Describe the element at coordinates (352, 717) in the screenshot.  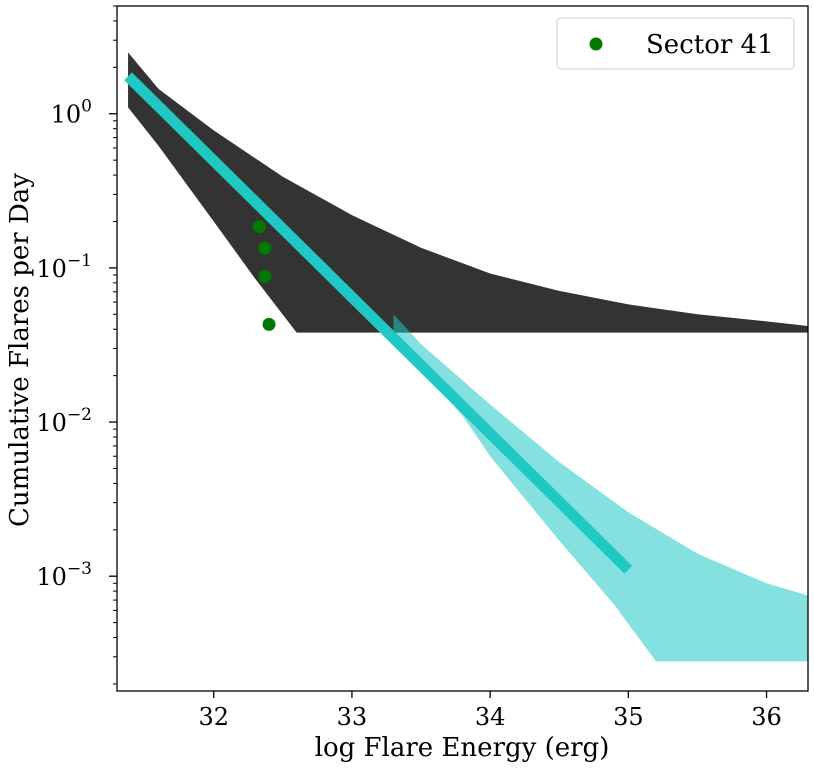
I see `x-tick-label: 33` at that location.